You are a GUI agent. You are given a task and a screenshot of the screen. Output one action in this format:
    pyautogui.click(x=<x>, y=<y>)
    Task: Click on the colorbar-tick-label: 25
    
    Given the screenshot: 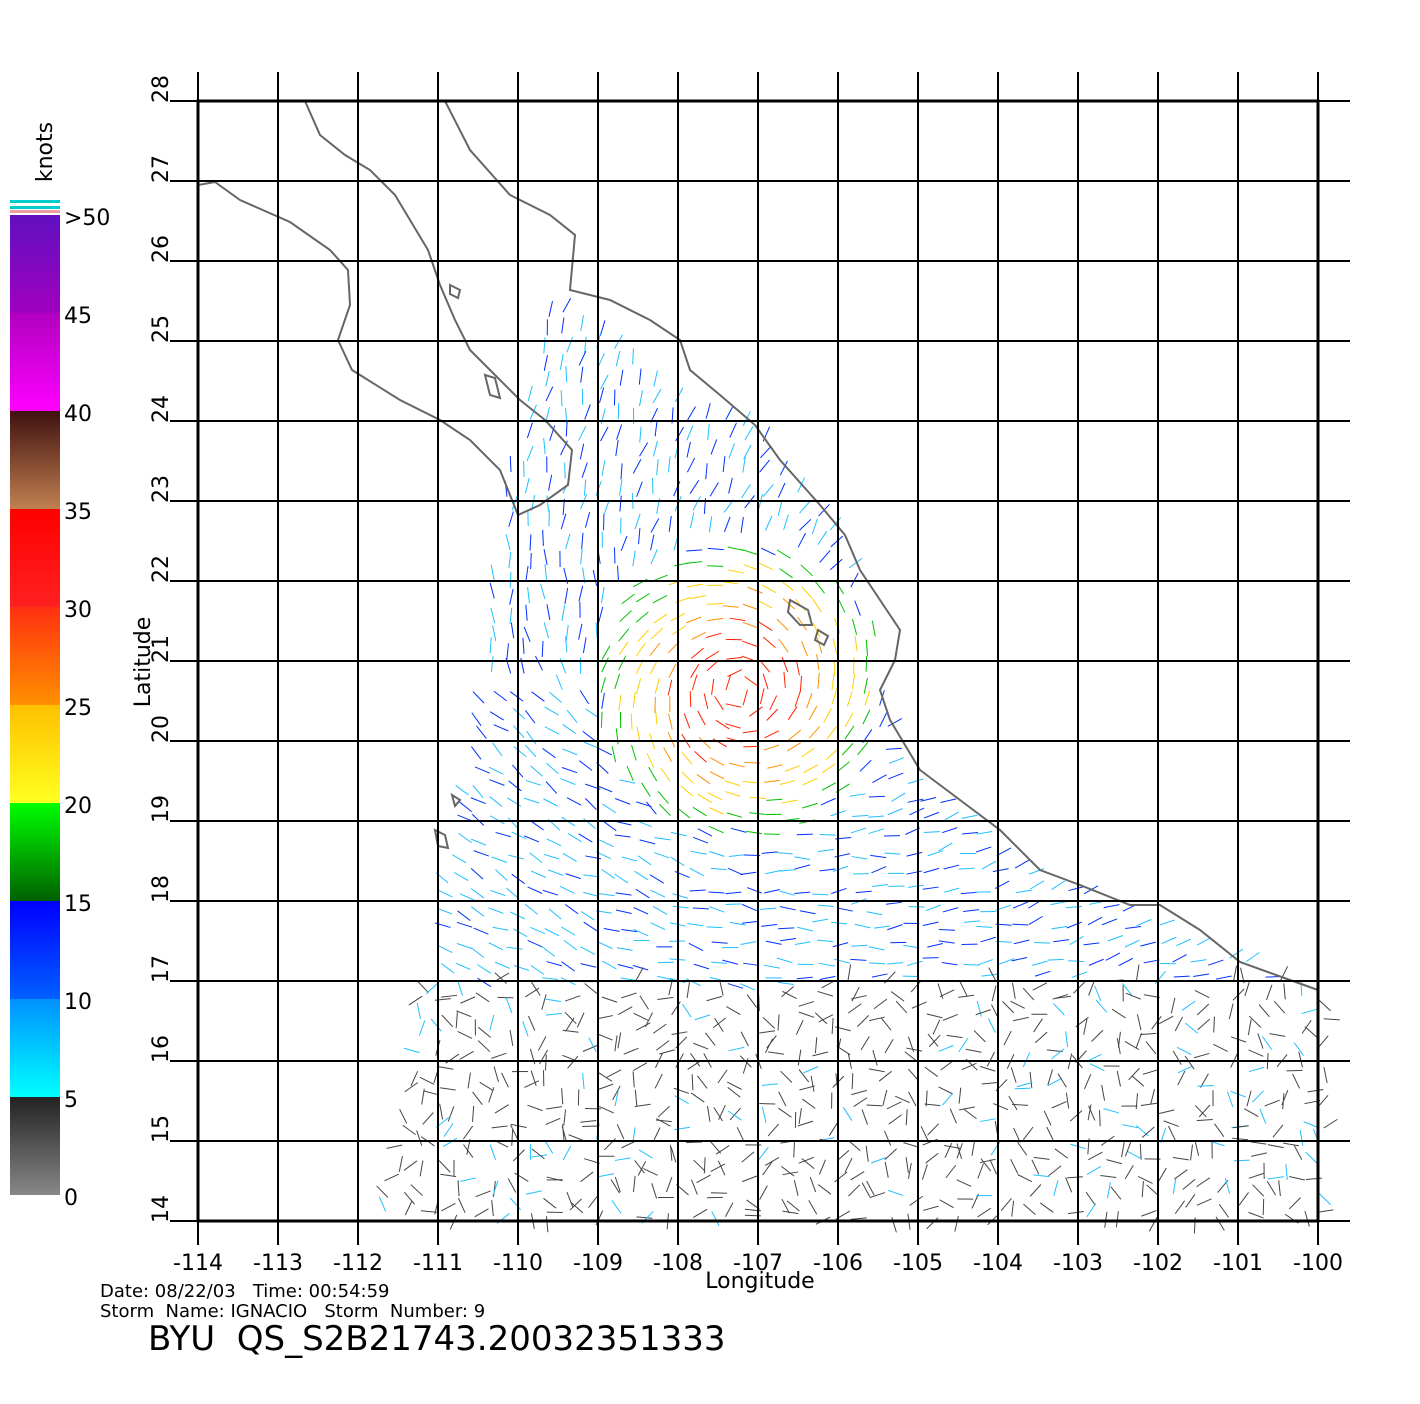 What is the action you would take?
    pyautogui.click(x=78, y=708)
    